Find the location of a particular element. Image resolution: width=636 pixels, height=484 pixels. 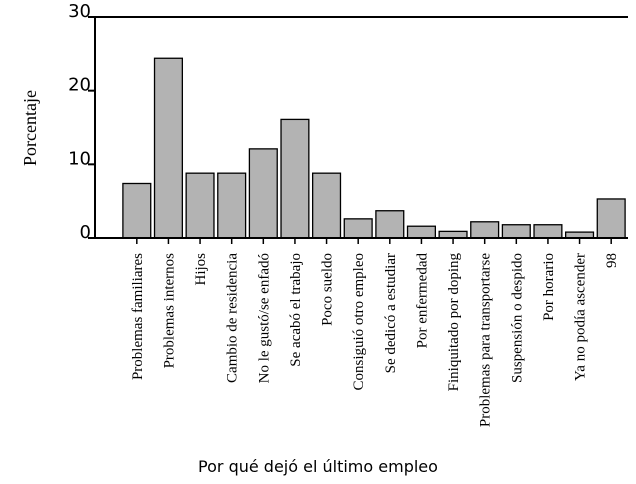

x-tick-label: Hijos is located at coordinates (201, 269).